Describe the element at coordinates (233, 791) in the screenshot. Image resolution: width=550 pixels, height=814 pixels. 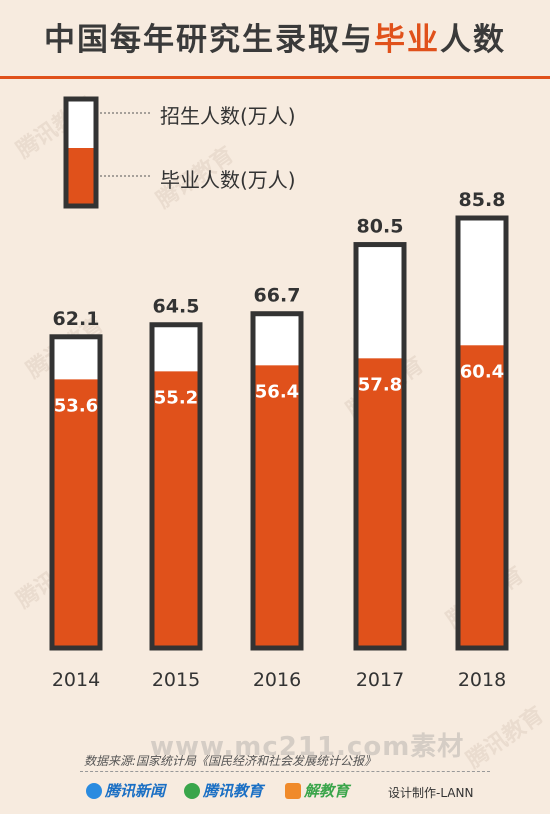
I see `logo-tencent-edu-label: 腾讯教育` at that location.